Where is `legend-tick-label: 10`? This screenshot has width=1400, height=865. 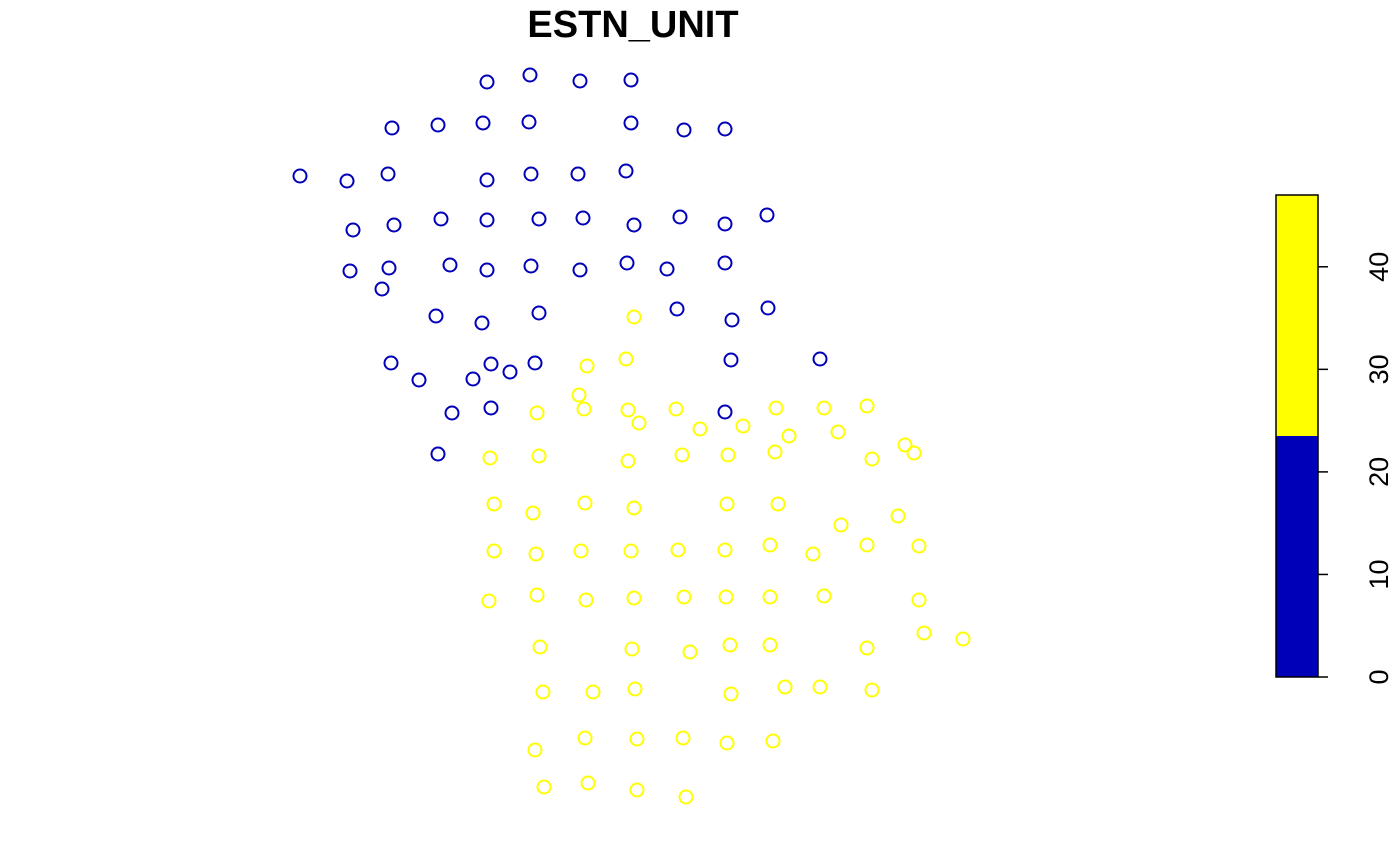
legend-tick-label: 10 is located at coordinates (1379, 574).